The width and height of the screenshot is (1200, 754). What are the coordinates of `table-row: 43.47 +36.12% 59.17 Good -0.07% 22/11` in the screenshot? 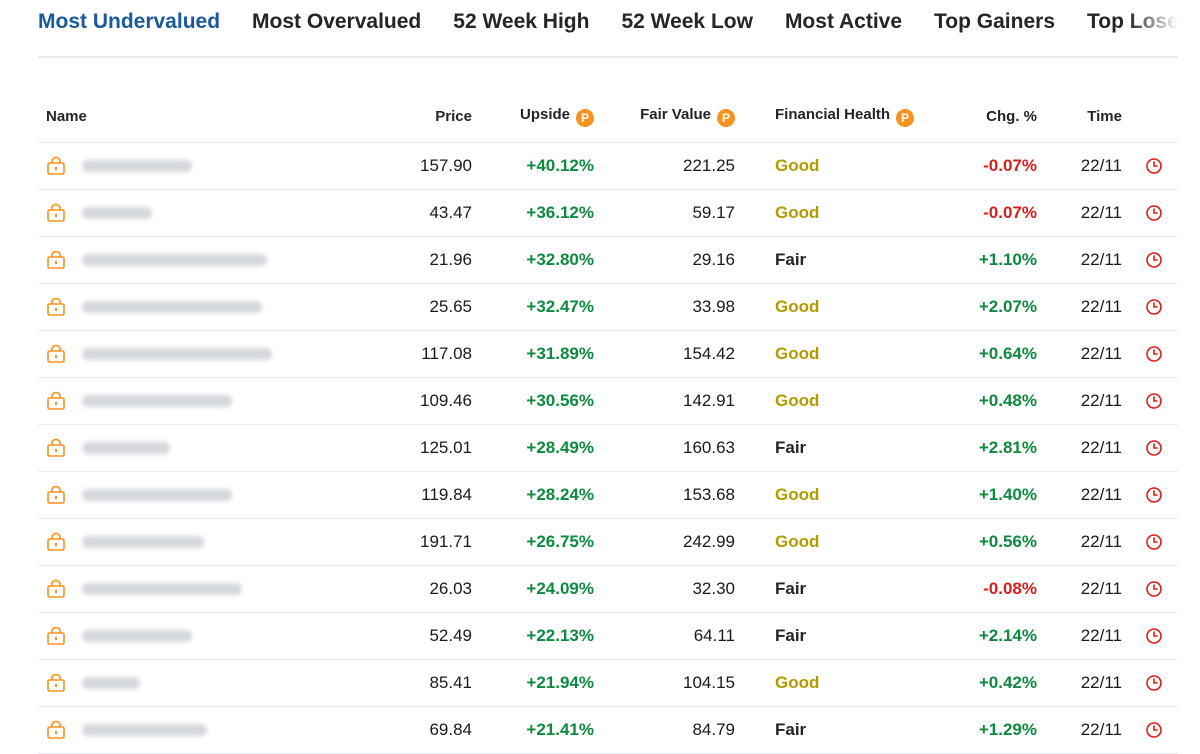 It's located at (608, 213).